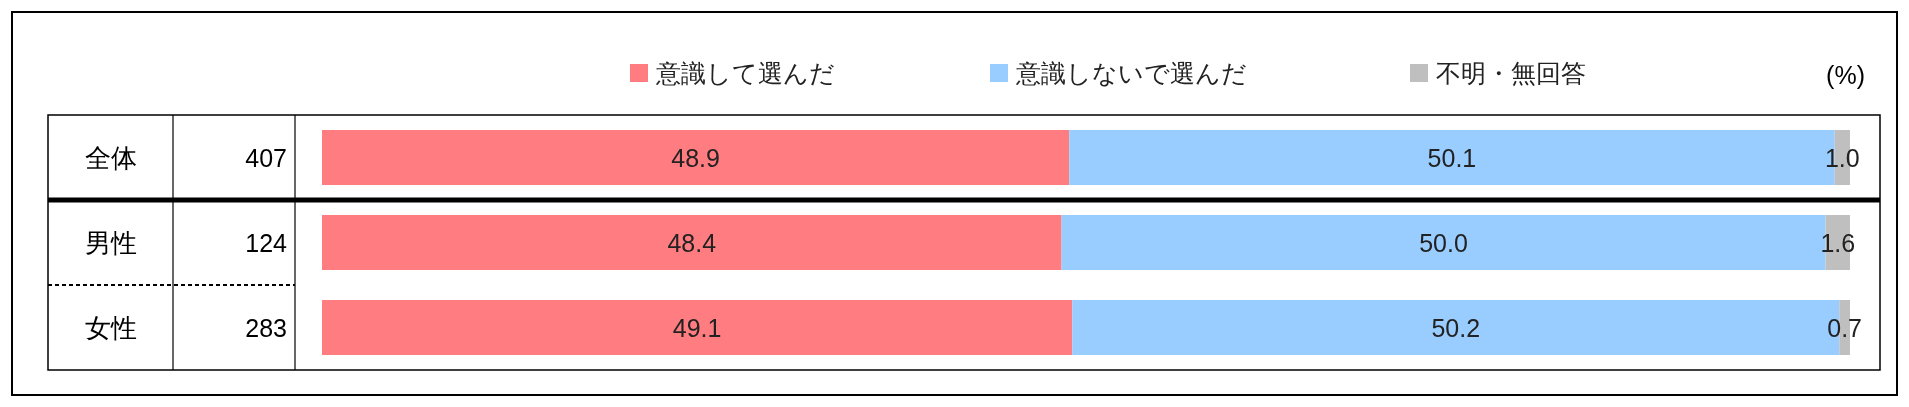 The height and width of the screenshot is (407, 1909). I want to click on legend-label: 意識して選んだ, so click(745, 73).